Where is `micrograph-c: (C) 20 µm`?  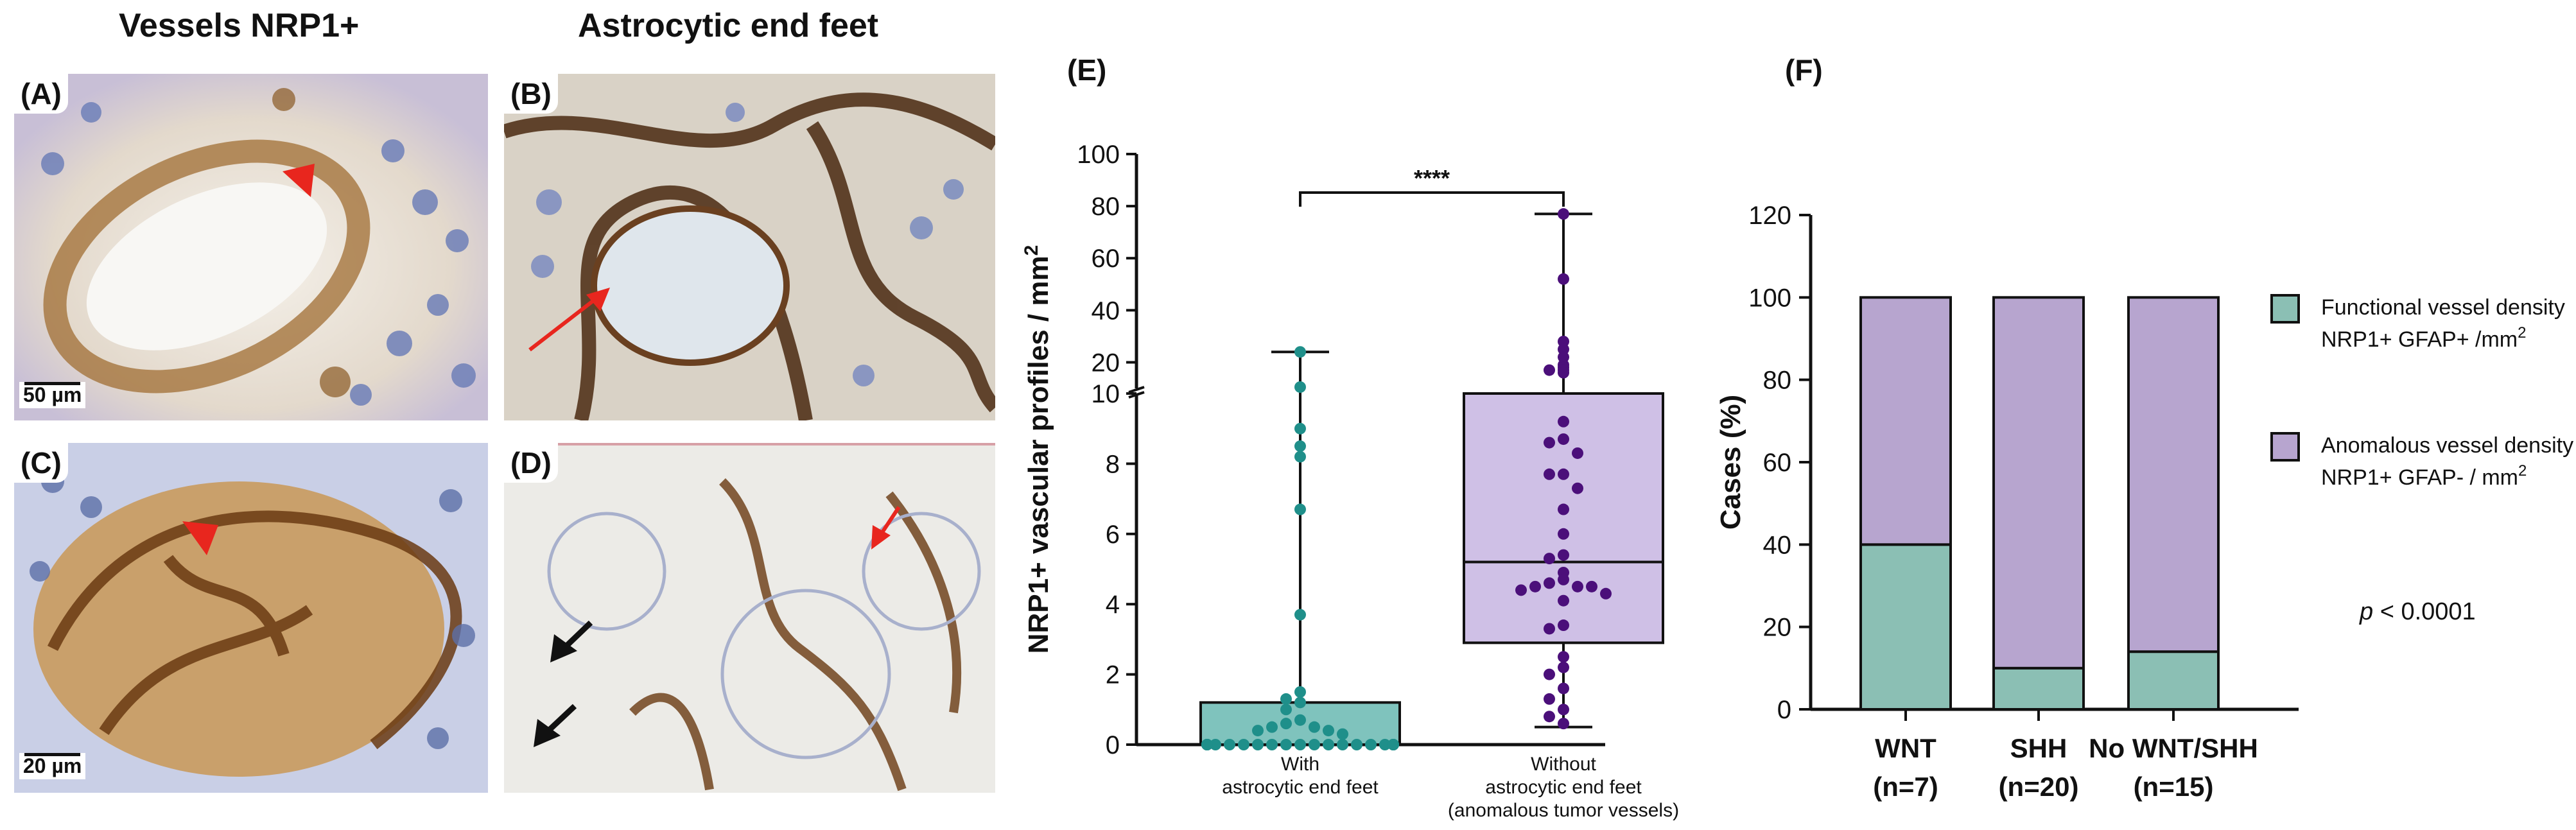
micrograph-c: (C) 20 µm is located at coordinates (251, 618).